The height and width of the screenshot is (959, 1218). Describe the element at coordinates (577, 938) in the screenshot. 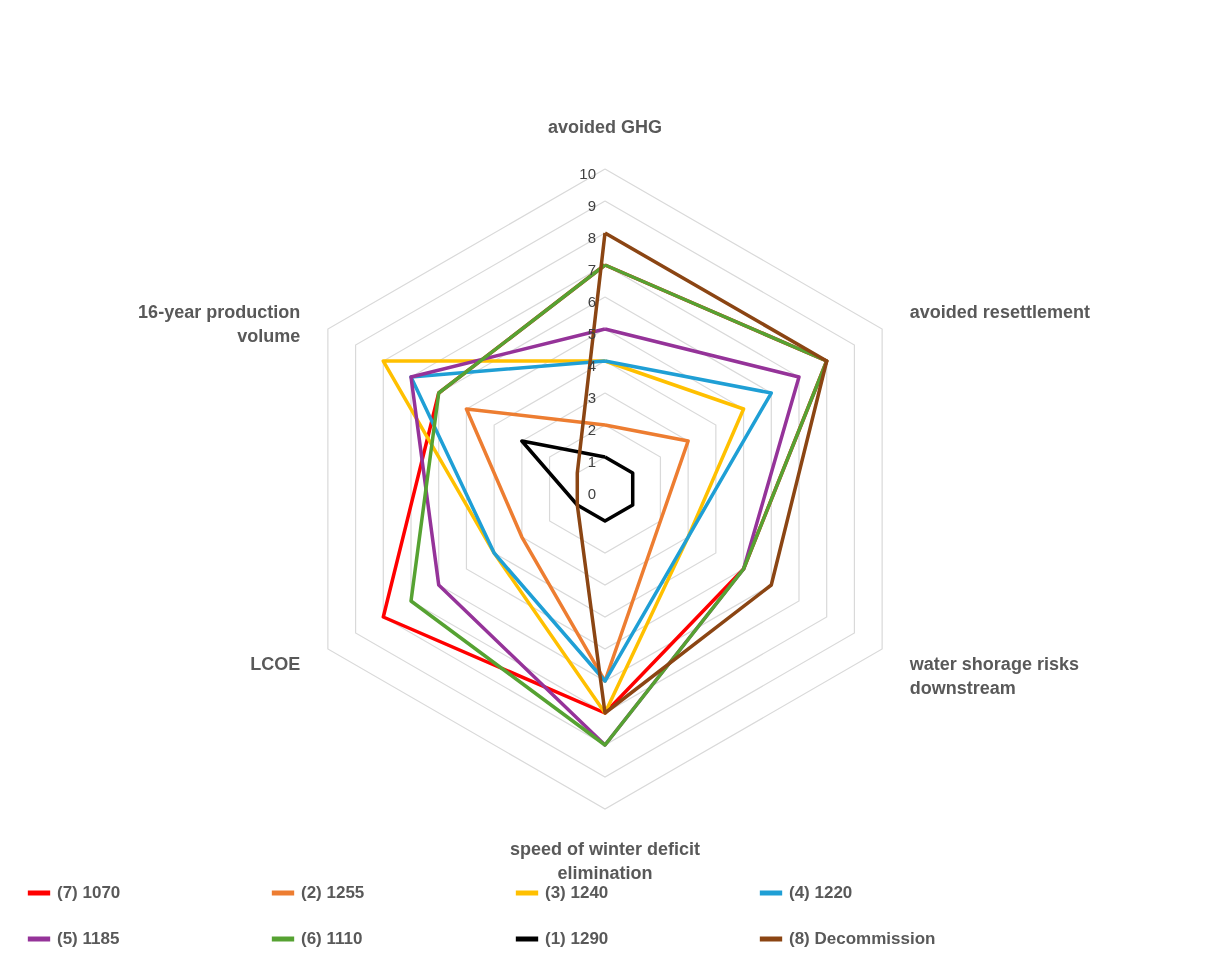

I see `legend-label: (1) 1290` at that location.